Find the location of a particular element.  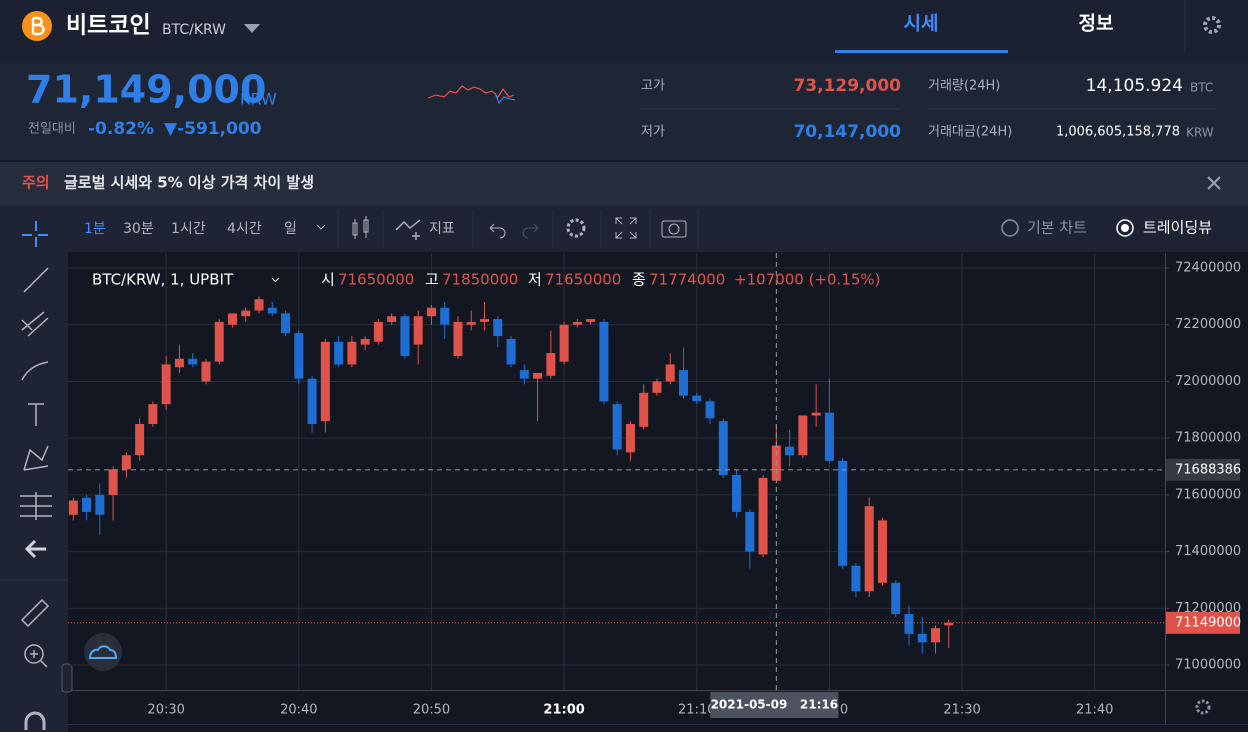

settings is located at coordinates (576, 228).